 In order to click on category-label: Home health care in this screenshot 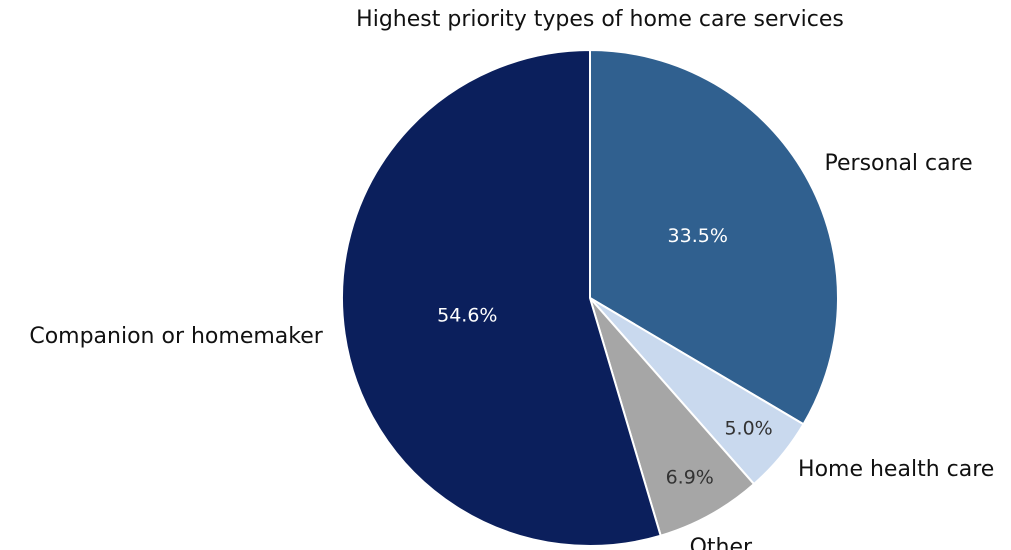, I will do `click(896, 469)`.